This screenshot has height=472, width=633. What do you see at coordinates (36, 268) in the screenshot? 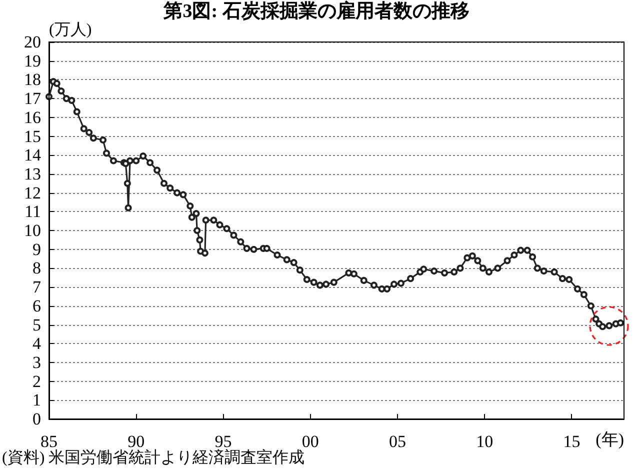
I see `y-tick-label: 8` at bounding box center [36, 268].